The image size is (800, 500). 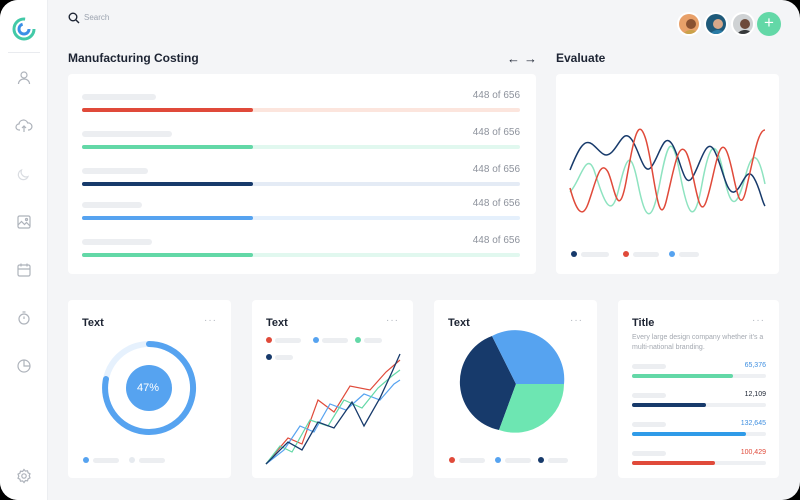 I want to click on wave-series-navy, so click(x=667, y=170).